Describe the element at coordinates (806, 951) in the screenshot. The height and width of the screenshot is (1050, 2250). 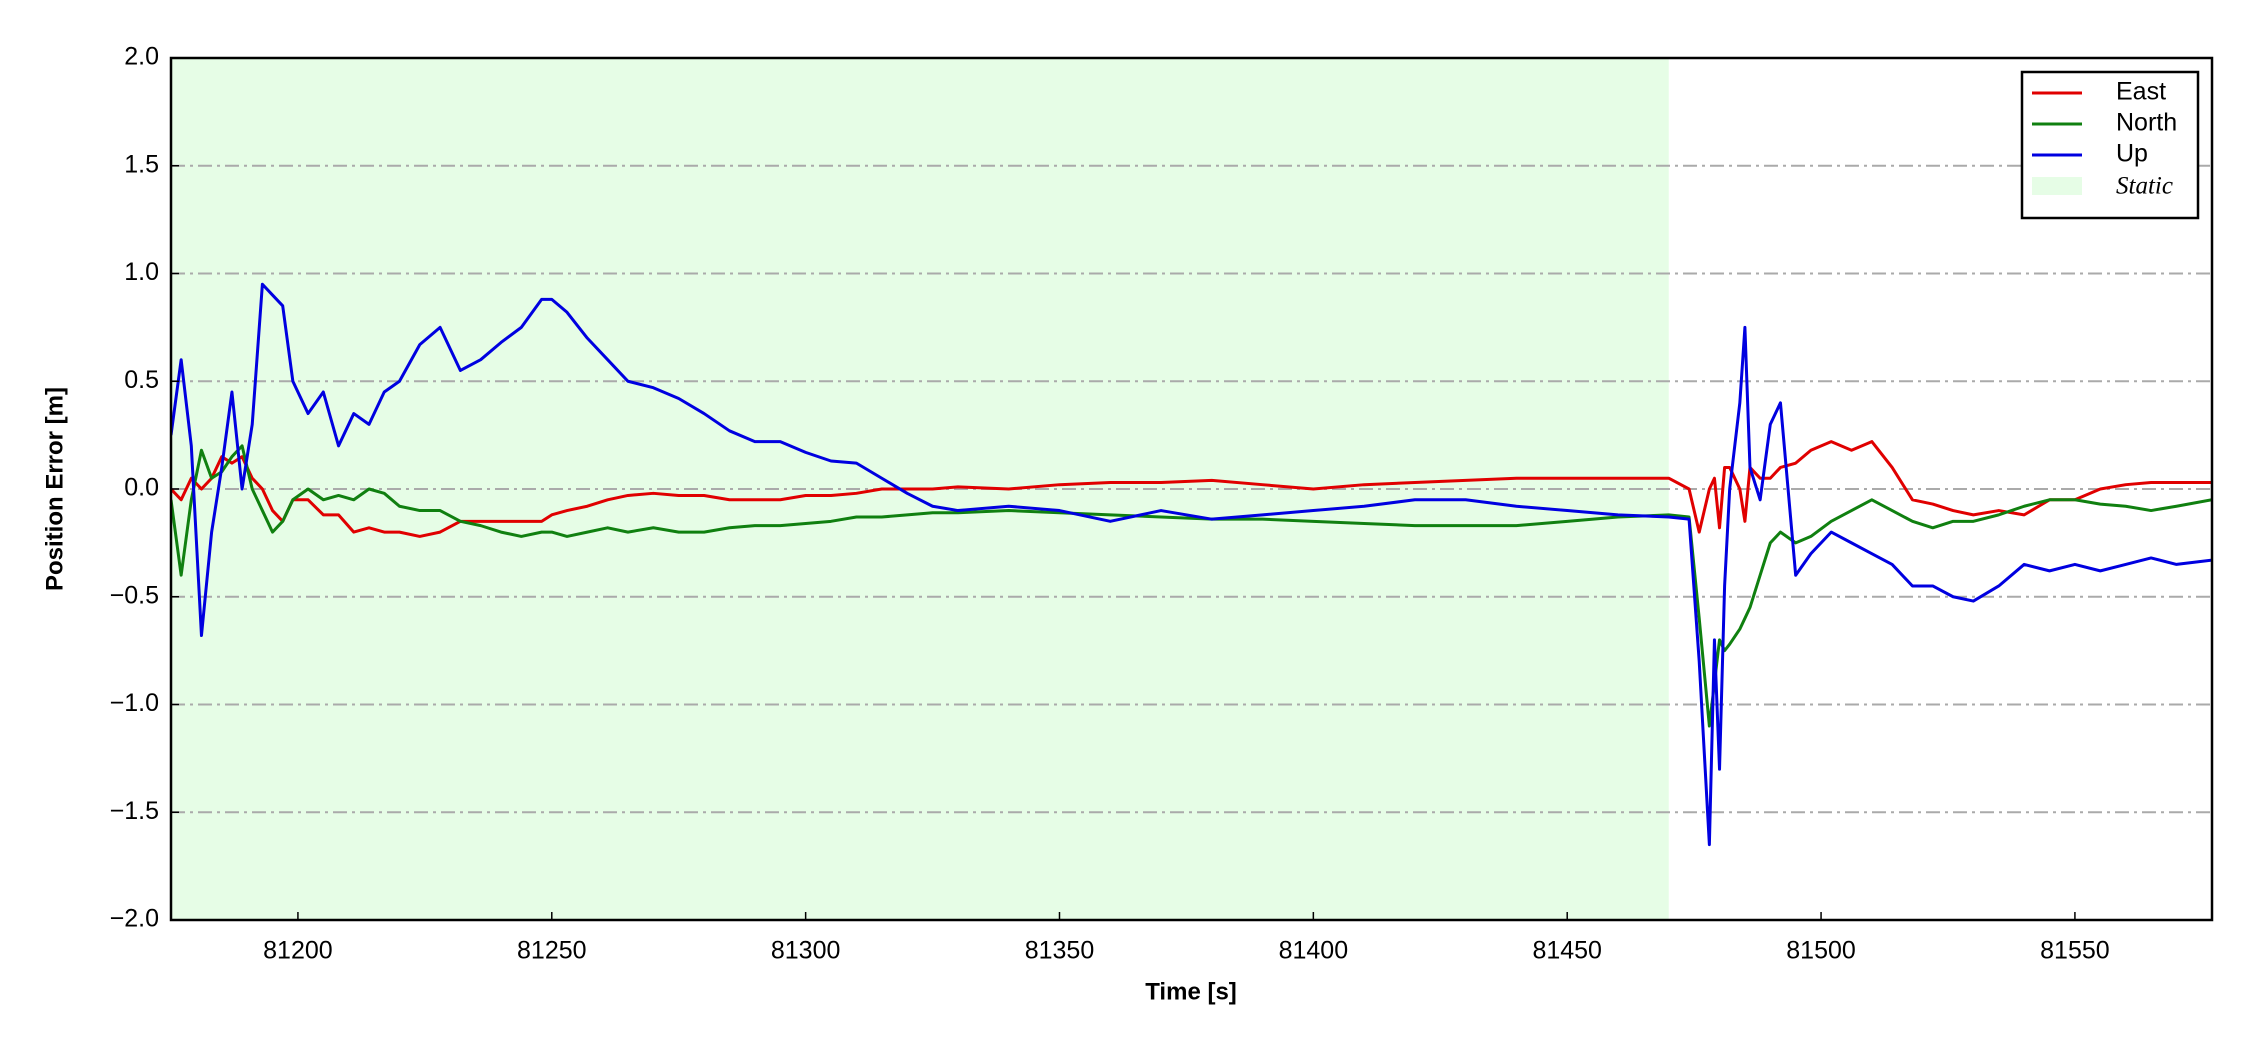
I see `x-tick-label: 81300` at that location.